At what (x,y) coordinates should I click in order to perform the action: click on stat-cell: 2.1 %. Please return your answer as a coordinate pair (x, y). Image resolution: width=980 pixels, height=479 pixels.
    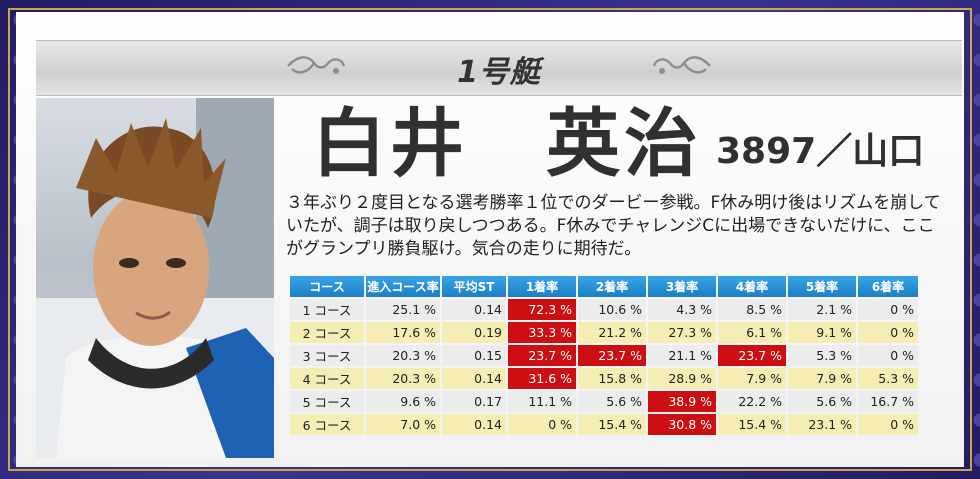
    Looking at the image, I should click on (822, 309).